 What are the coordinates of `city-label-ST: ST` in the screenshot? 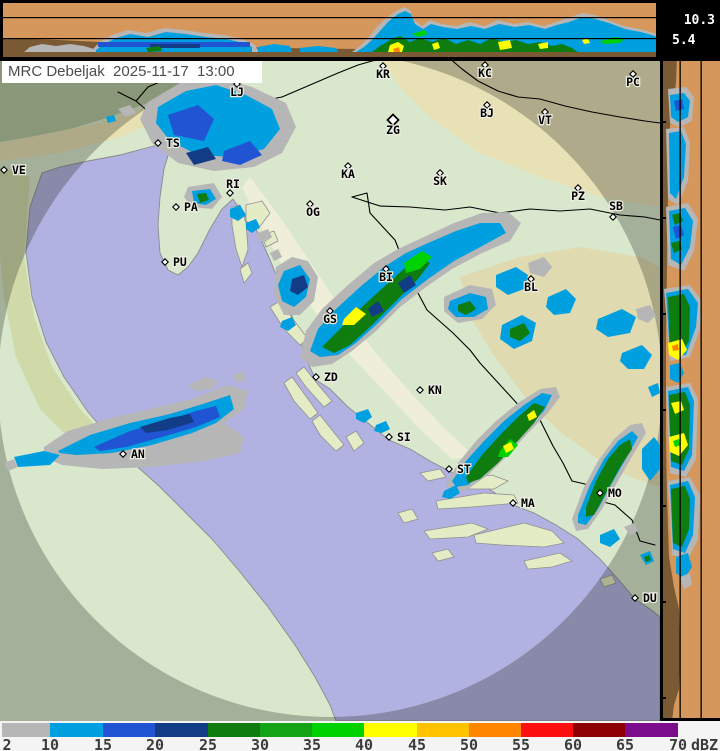 It's located at (464, 469).